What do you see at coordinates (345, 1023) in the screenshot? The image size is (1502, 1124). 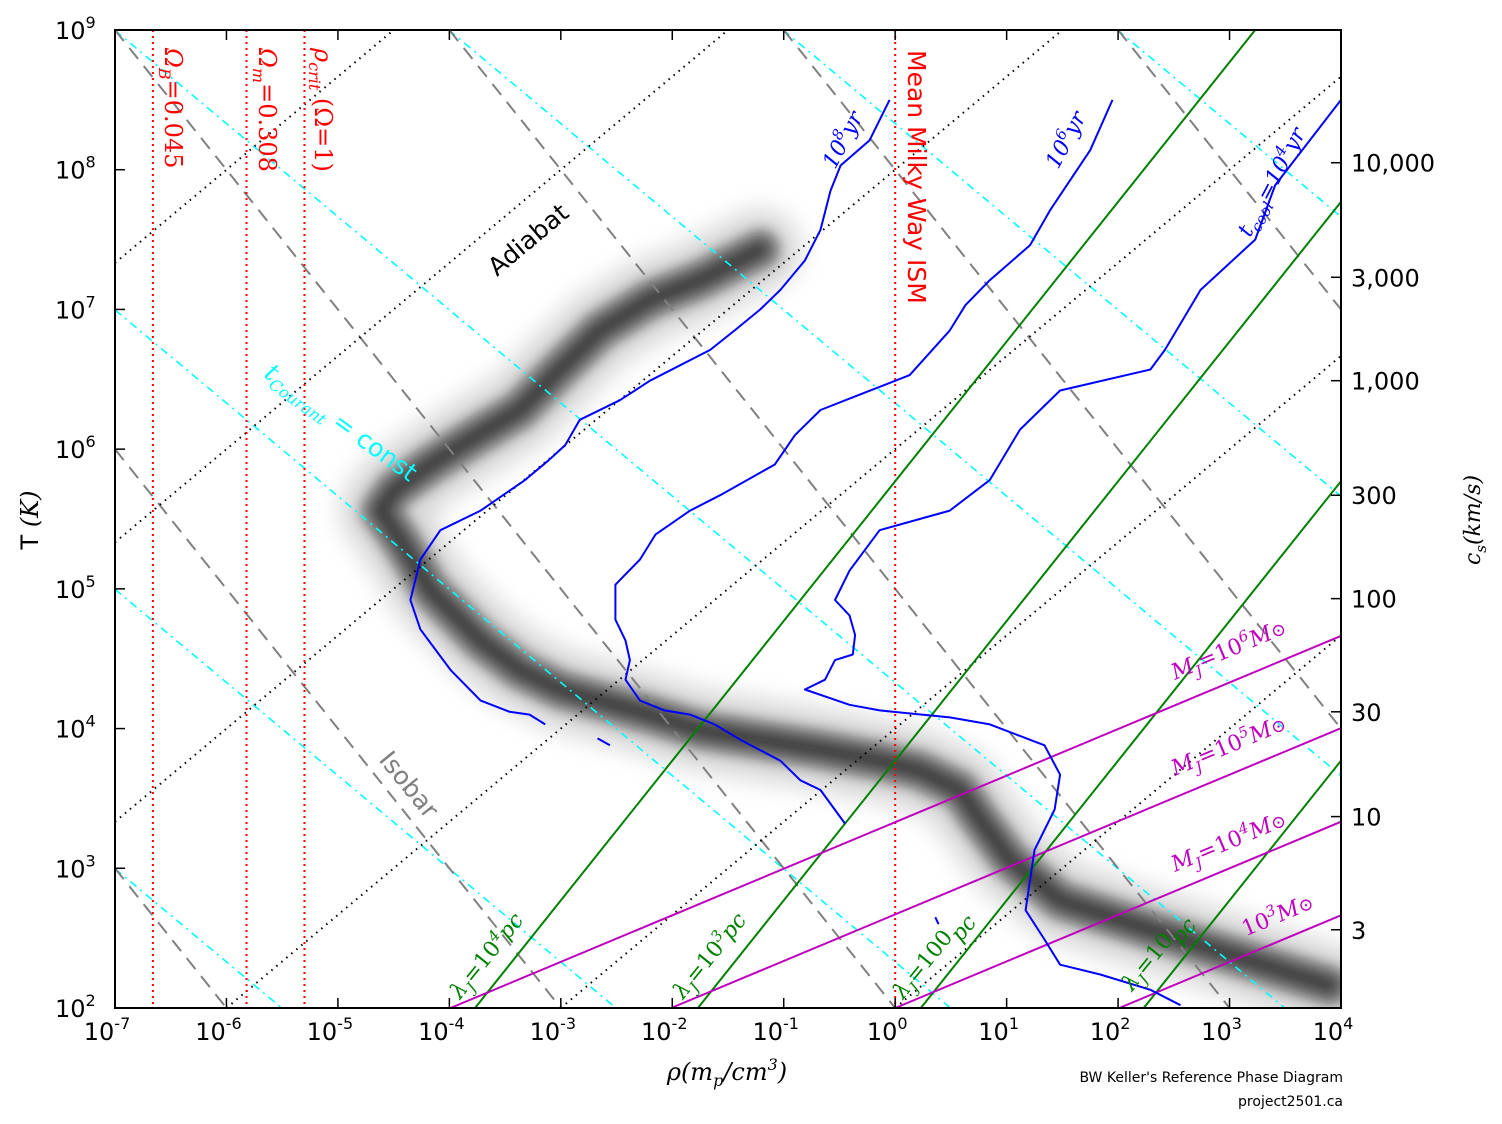 I see `tick-exponent: -5` at bounding box center [345, 1023].